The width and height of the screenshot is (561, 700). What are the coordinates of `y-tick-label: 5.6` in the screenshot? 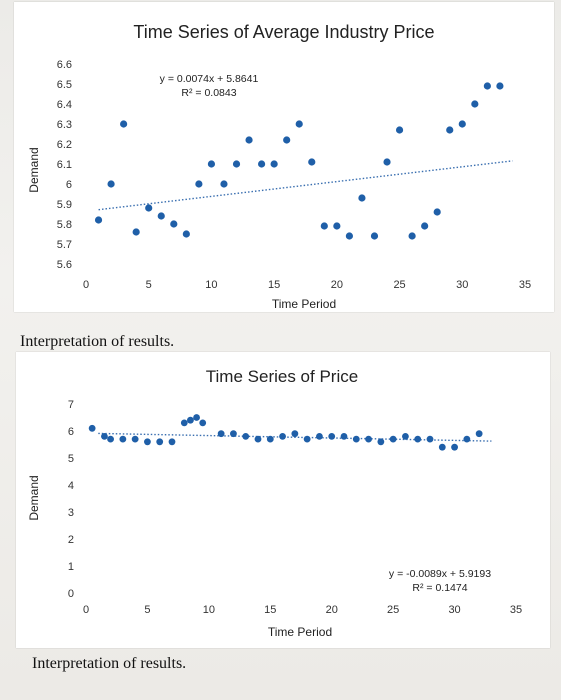 It's located at (64, 265).